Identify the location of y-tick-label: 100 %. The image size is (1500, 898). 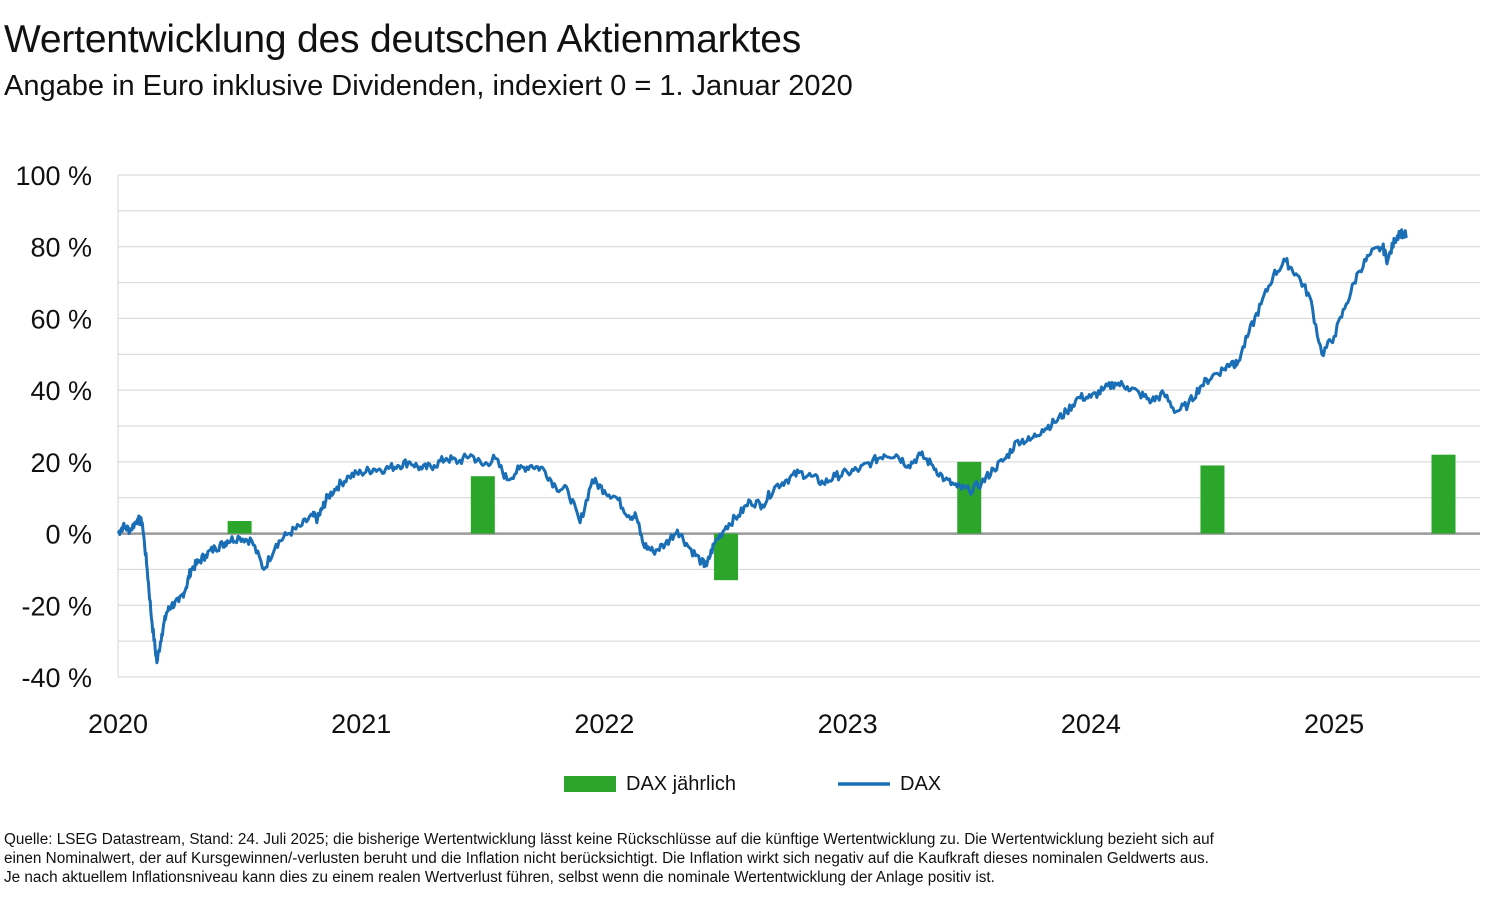
(53, 176).